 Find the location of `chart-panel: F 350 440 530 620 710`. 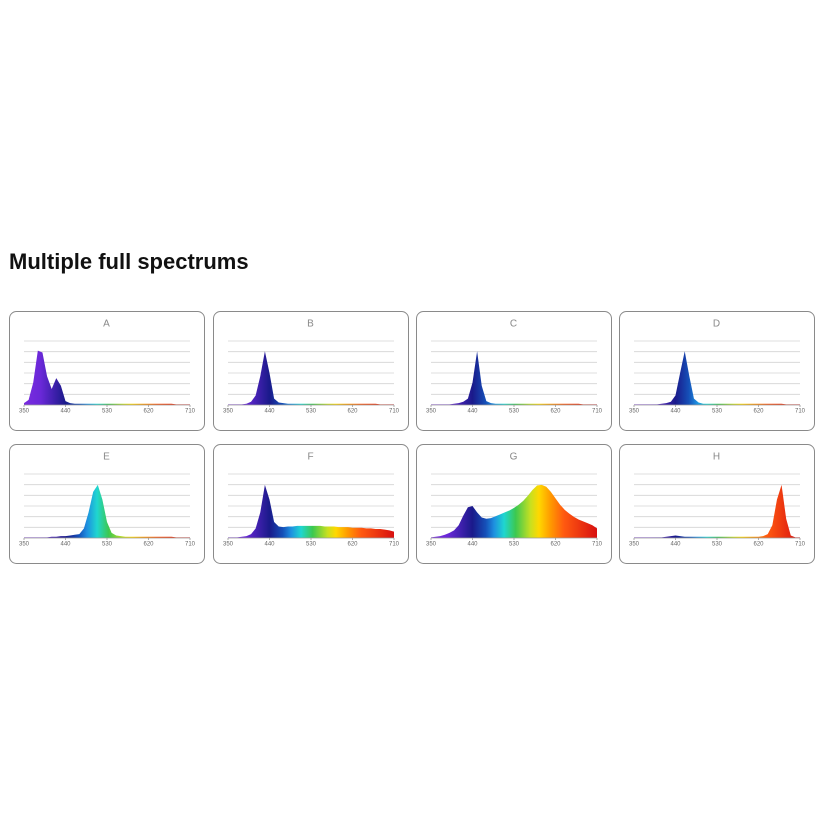

chart-panel: F 350 440 530 620 710 is located at coordinates (311, 504).